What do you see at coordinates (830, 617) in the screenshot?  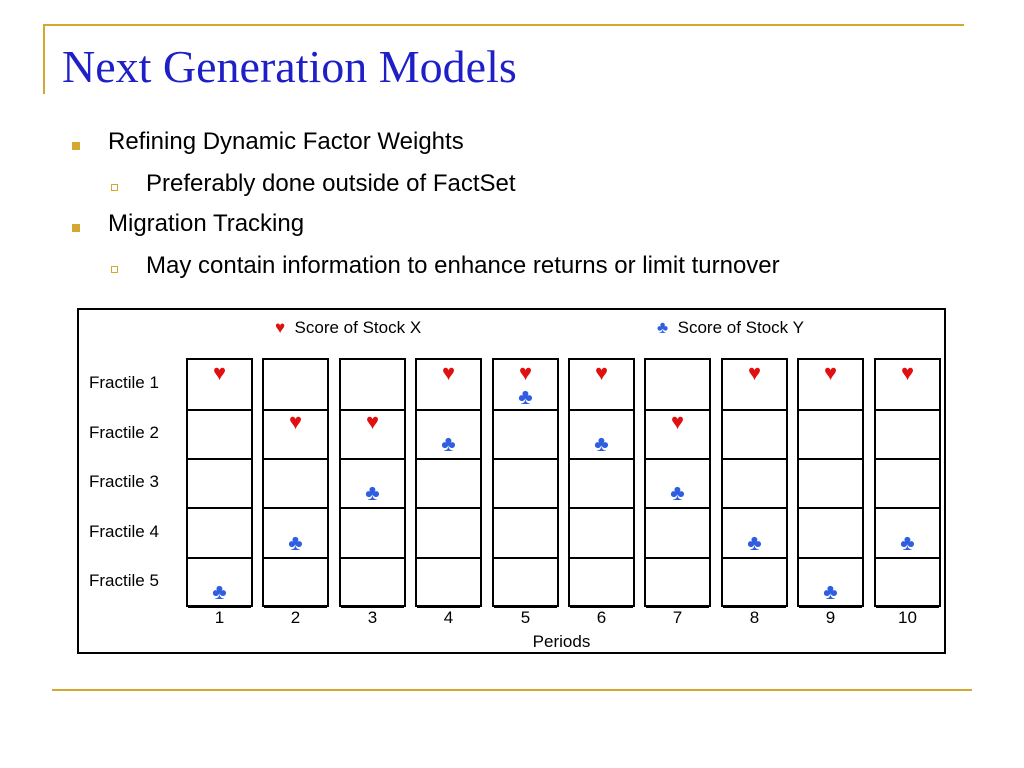 I see `period-tick-label: 9` at bounding box center [830, 617].